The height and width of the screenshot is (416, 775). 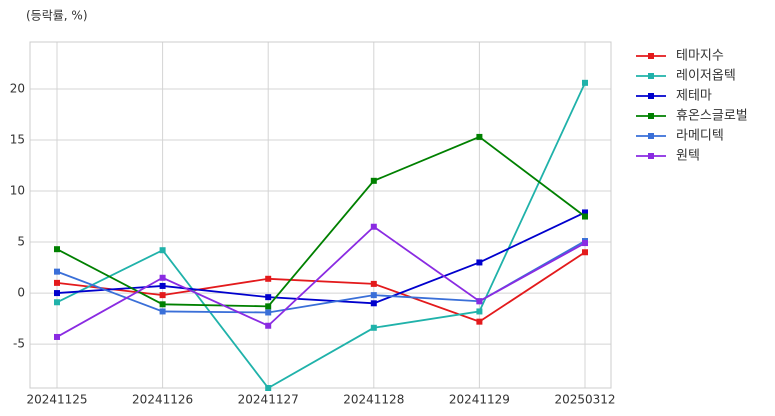 I want to click on legend-label: 휴온스글로벌, so click(x=712, y=116).